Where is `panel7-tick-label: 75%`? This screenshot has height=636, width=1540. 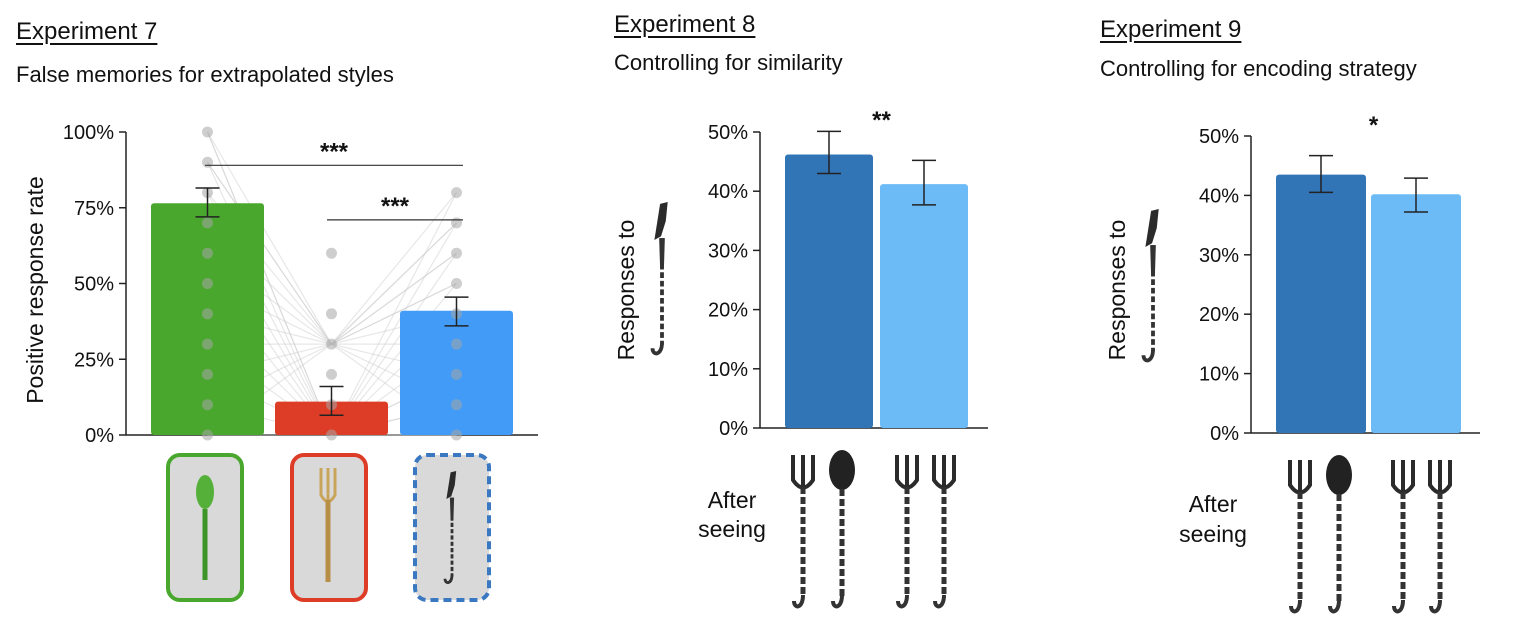 panel7-tick-label: 75% is located at coordinates (94, 209).